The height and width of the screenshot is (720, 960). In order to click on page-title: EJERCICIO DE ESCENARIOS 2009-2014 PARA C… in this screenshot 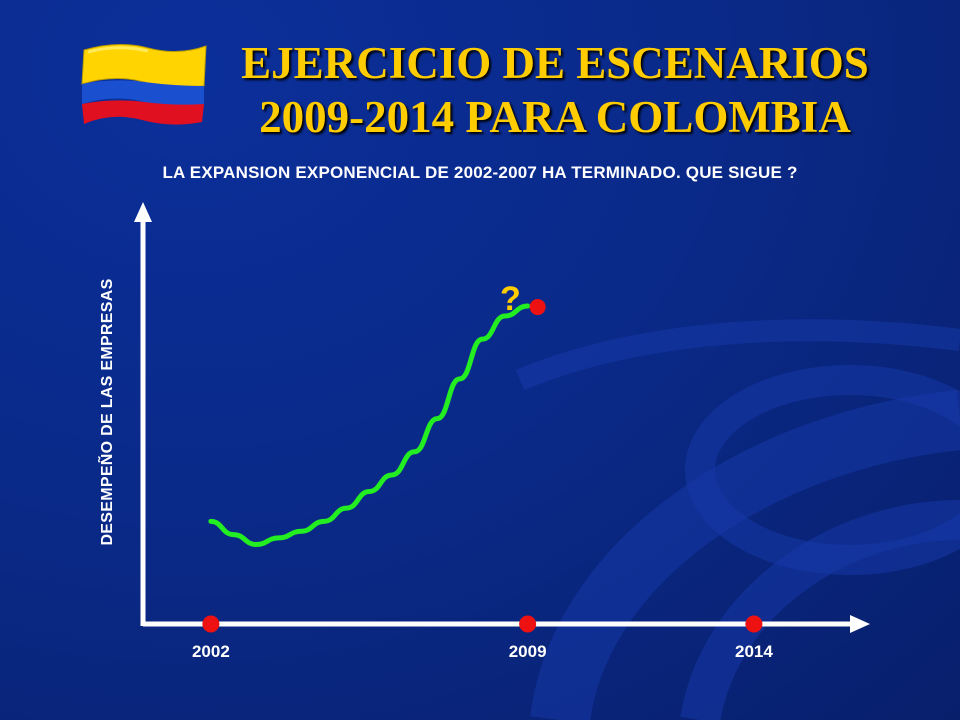, I will do `click(555, 90)`.